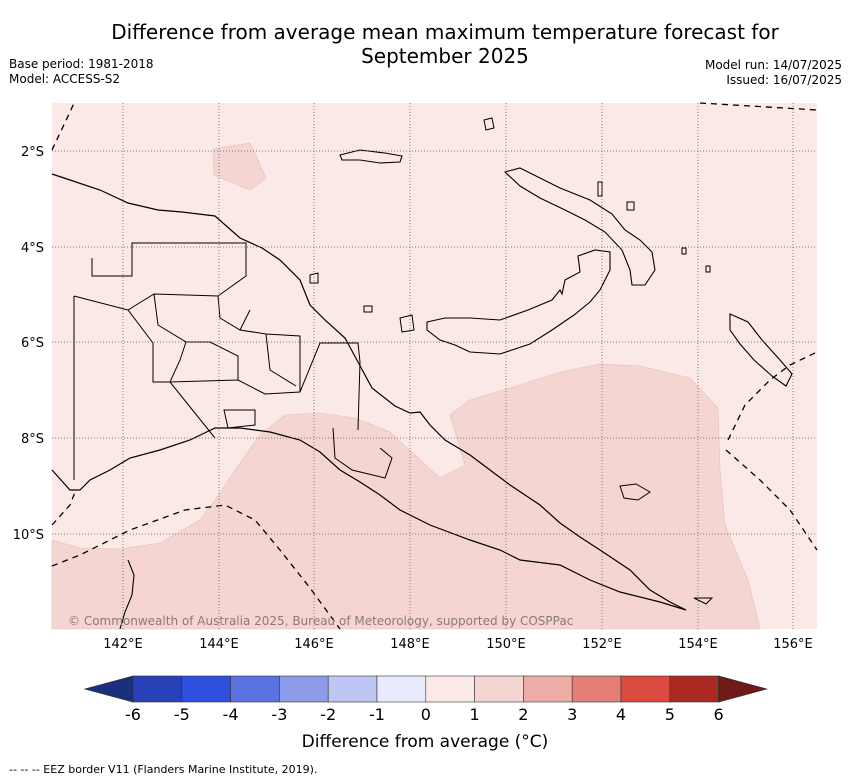 The height and width of the screenshot is (781, 850). Describe the element at coordinates (32, 439) in the screenshot. I see `lat-label: 8°S` at that location.